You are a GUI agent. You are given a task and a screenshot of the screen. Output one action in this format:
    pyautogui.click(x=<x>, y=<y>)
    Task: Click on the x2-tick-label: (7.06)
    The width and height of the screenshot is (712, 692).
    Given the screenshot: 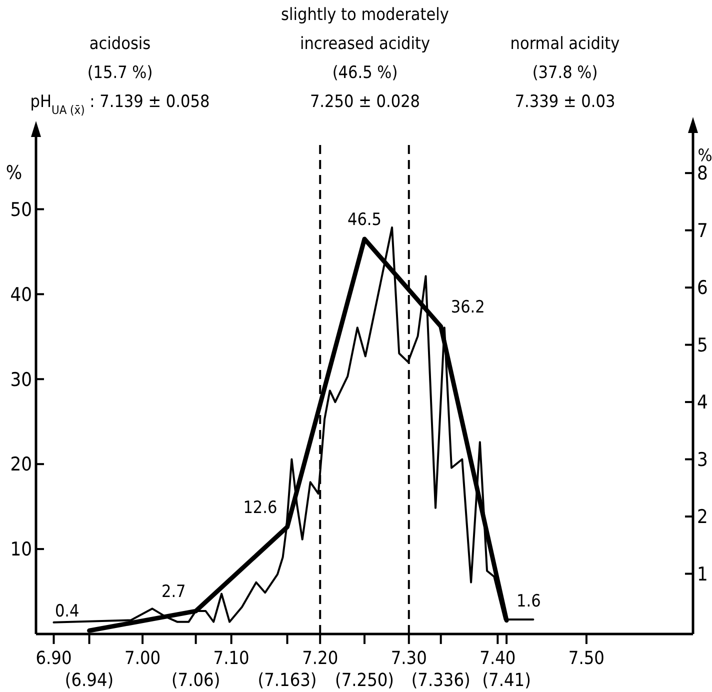 What is the action you would take?
    pyautogui.click(x=195, y=680)
    